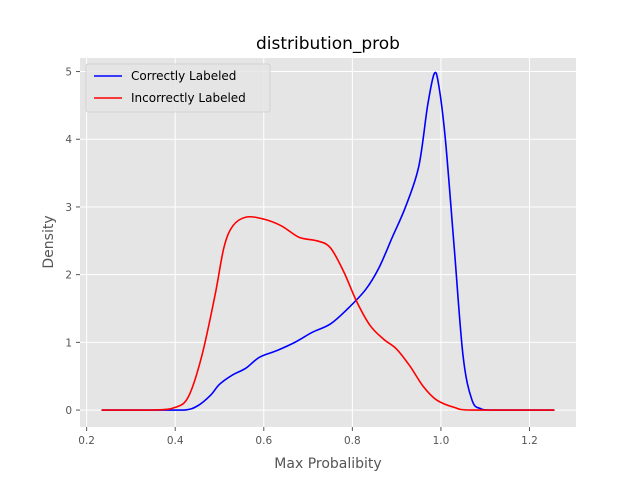 The width and height of the screenshot is (640, 480). Describe the element at coordinates (263, 441) in the screenshot. I see `x-tick-label: 0.6` at that location.